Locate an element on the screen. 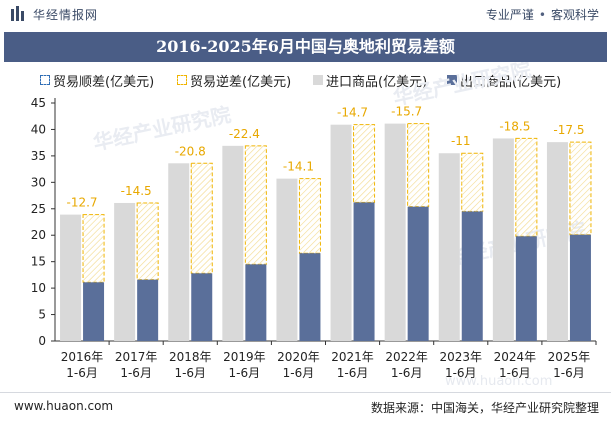 Image resolution: width=611 pixels, height=421 pixels. y-tick-label: 15 is located at coordinates (38, 262).